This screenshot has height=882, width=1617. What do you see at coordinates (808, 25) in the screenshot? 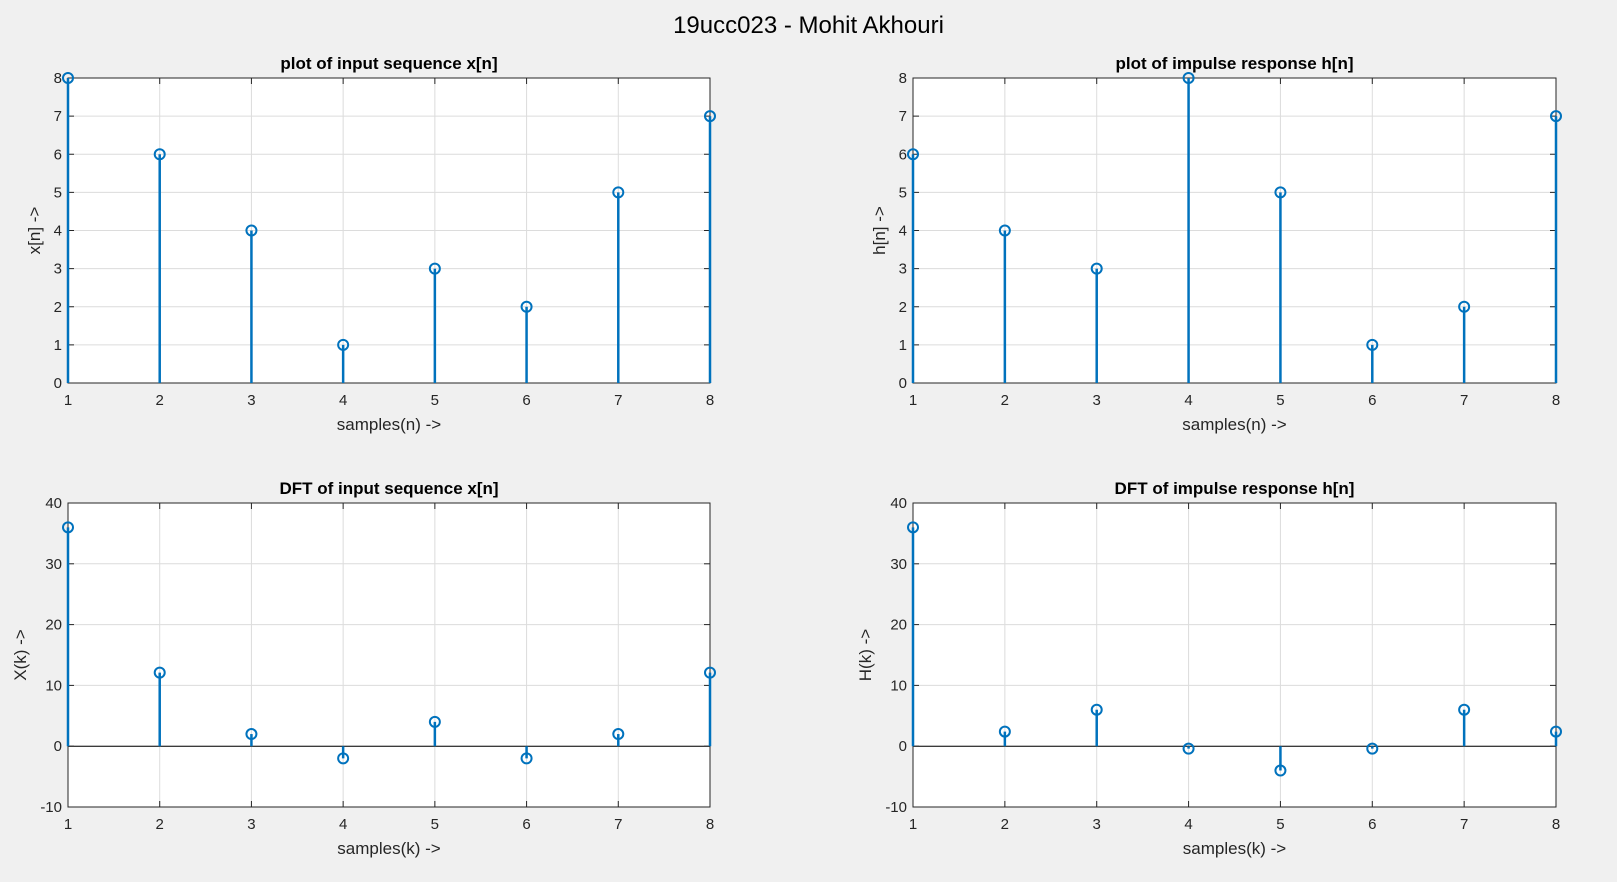
I see `figure-title: 19ucc023 - Mohit Akhouri` at bounding box center [808, 25].